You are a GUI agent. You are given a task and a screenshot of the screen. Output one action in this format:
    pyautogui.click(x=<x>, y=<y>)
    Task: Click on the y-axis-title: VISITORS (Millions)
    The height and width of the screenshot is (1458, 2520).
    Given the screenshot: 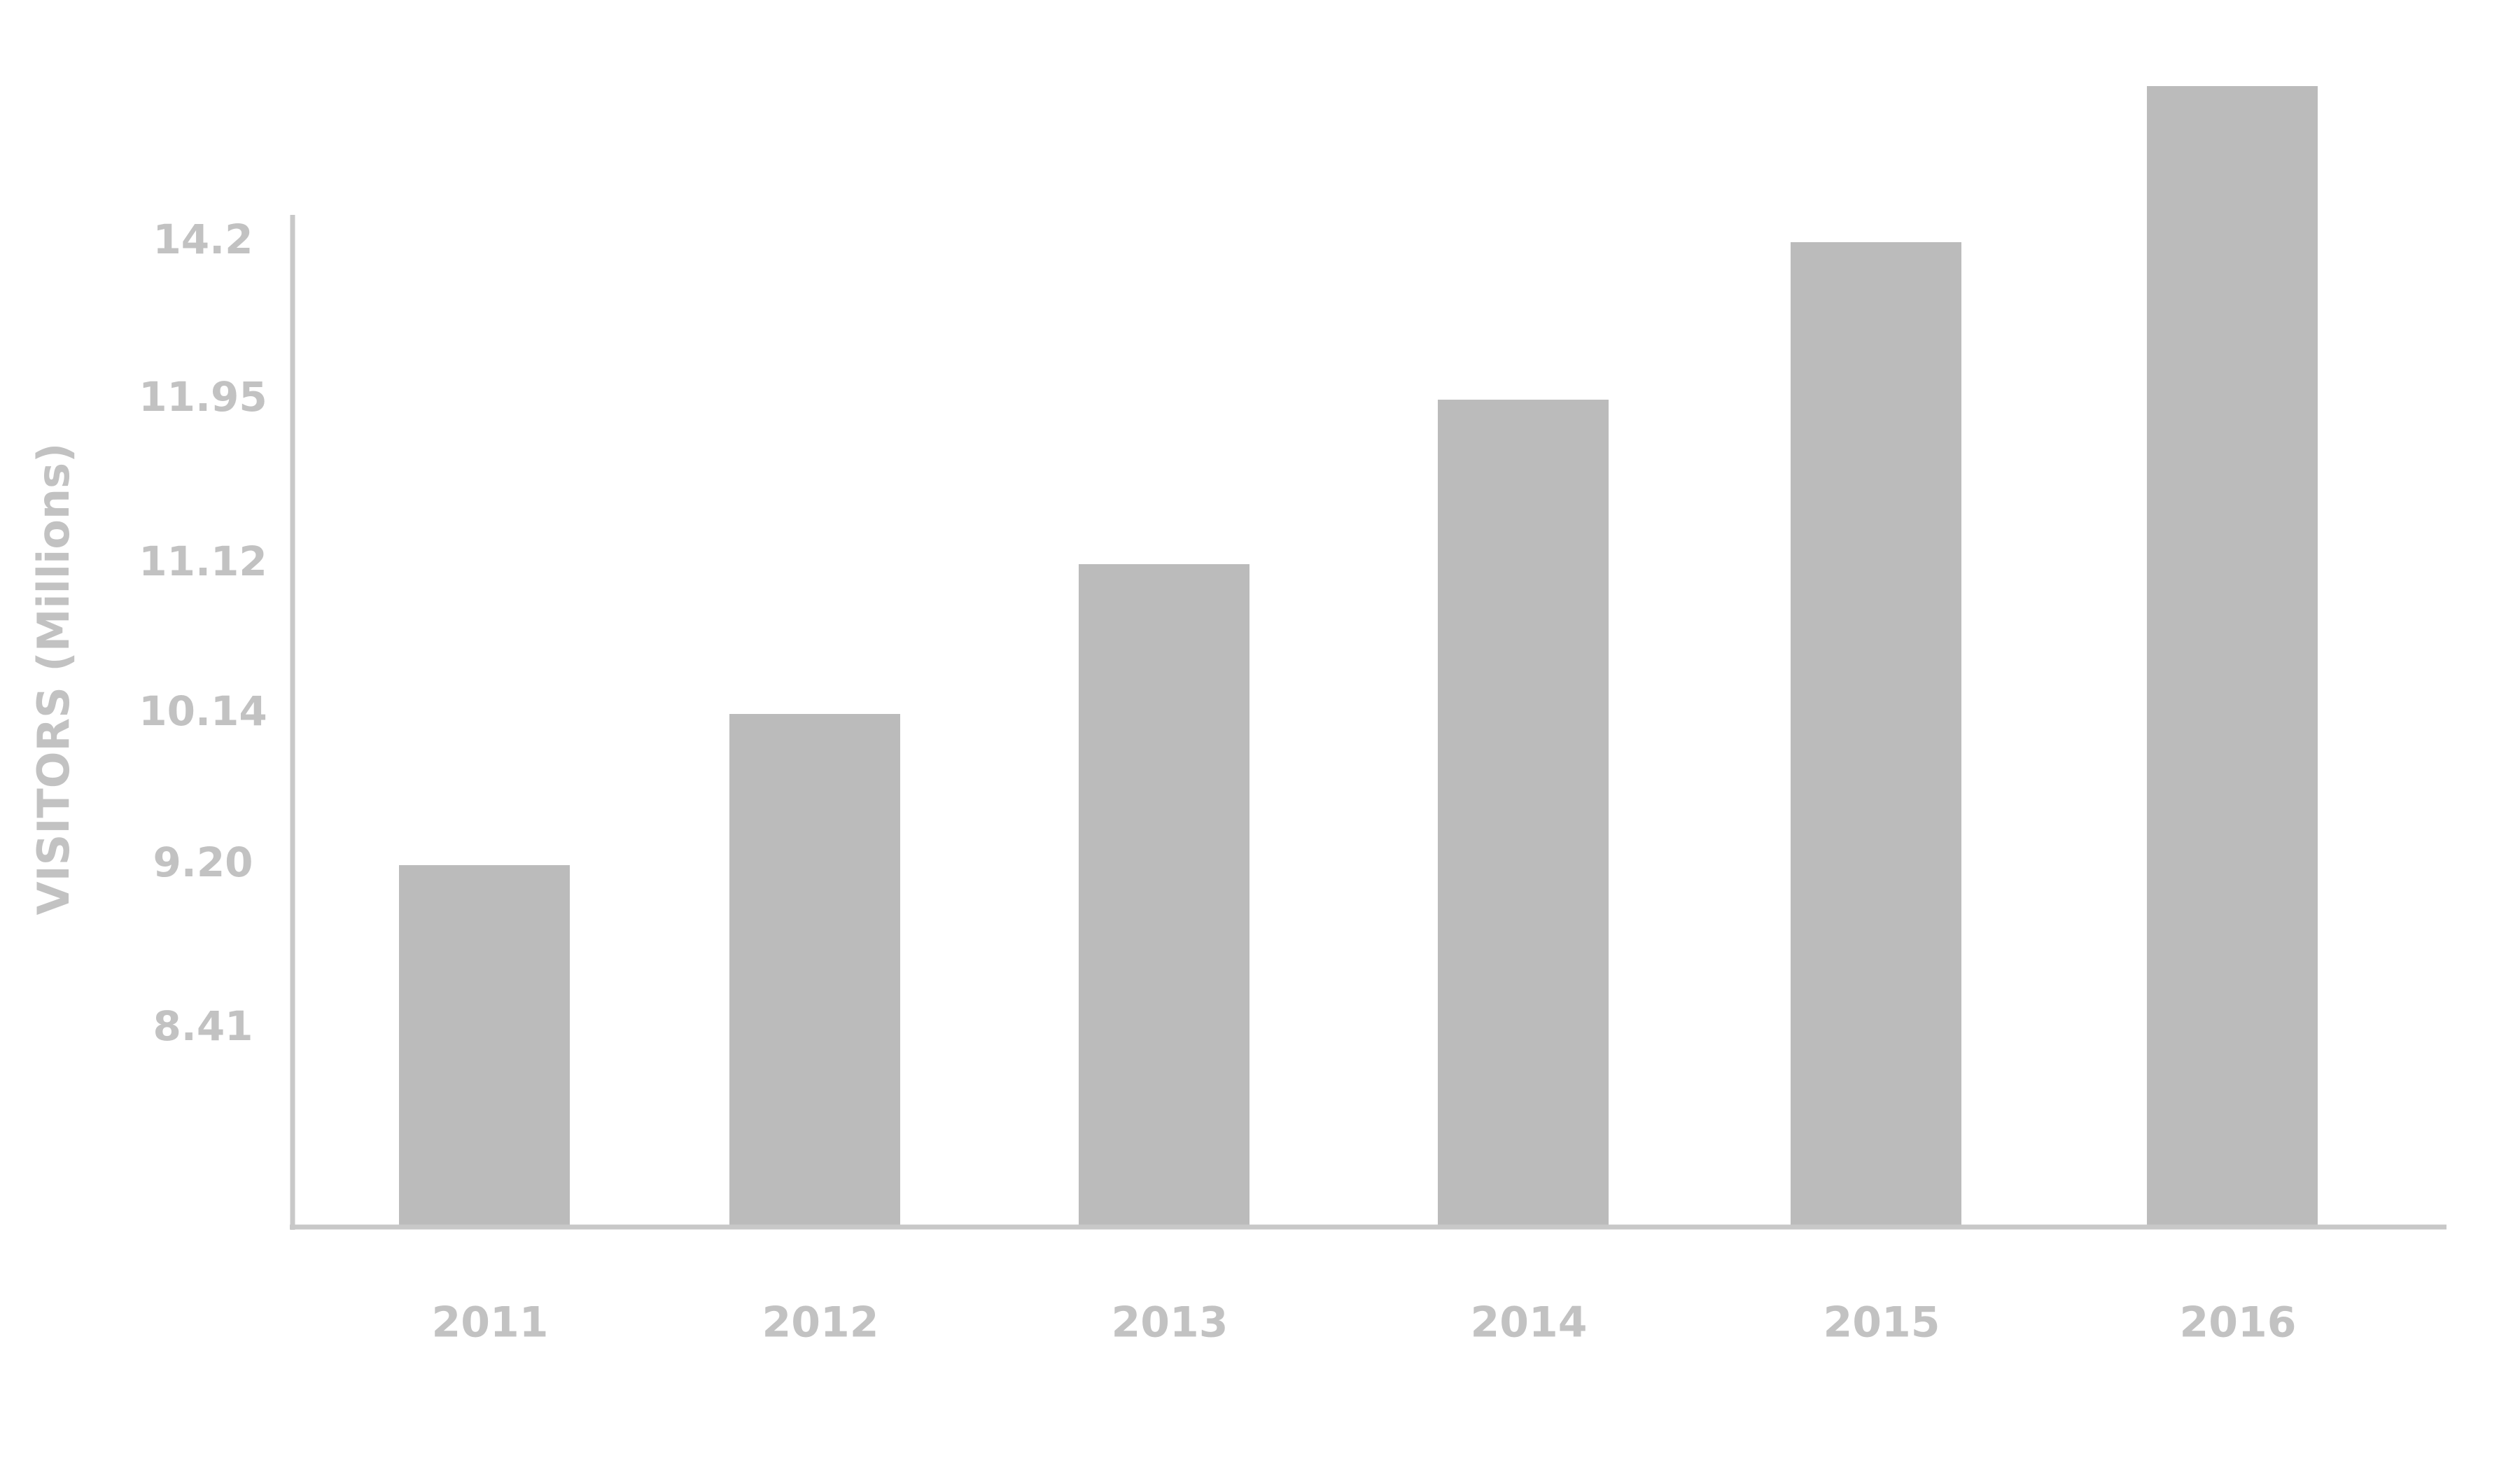 What is the action you would take?
    pyautogui.click(x=53, y=679)
    